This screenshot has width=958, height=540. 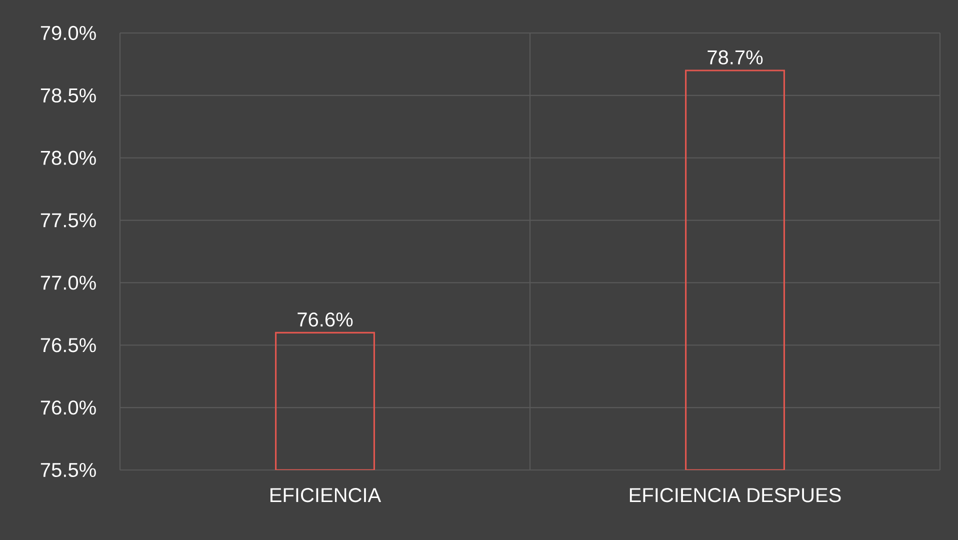 I want to click on y-tick-label: 77.0%, so click(x=68, y=283).